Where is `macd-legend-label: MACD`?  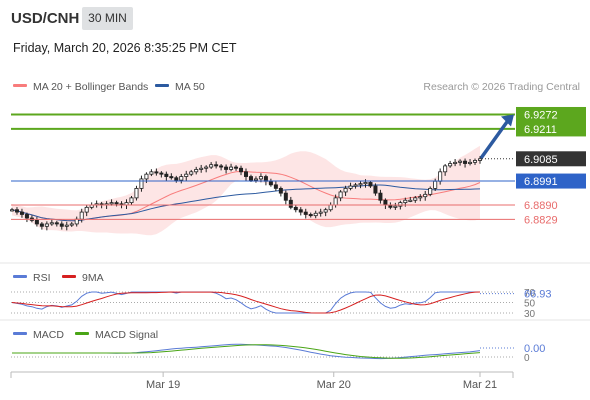 macd-legend-label: MACD is located at coordinates (48, 335).